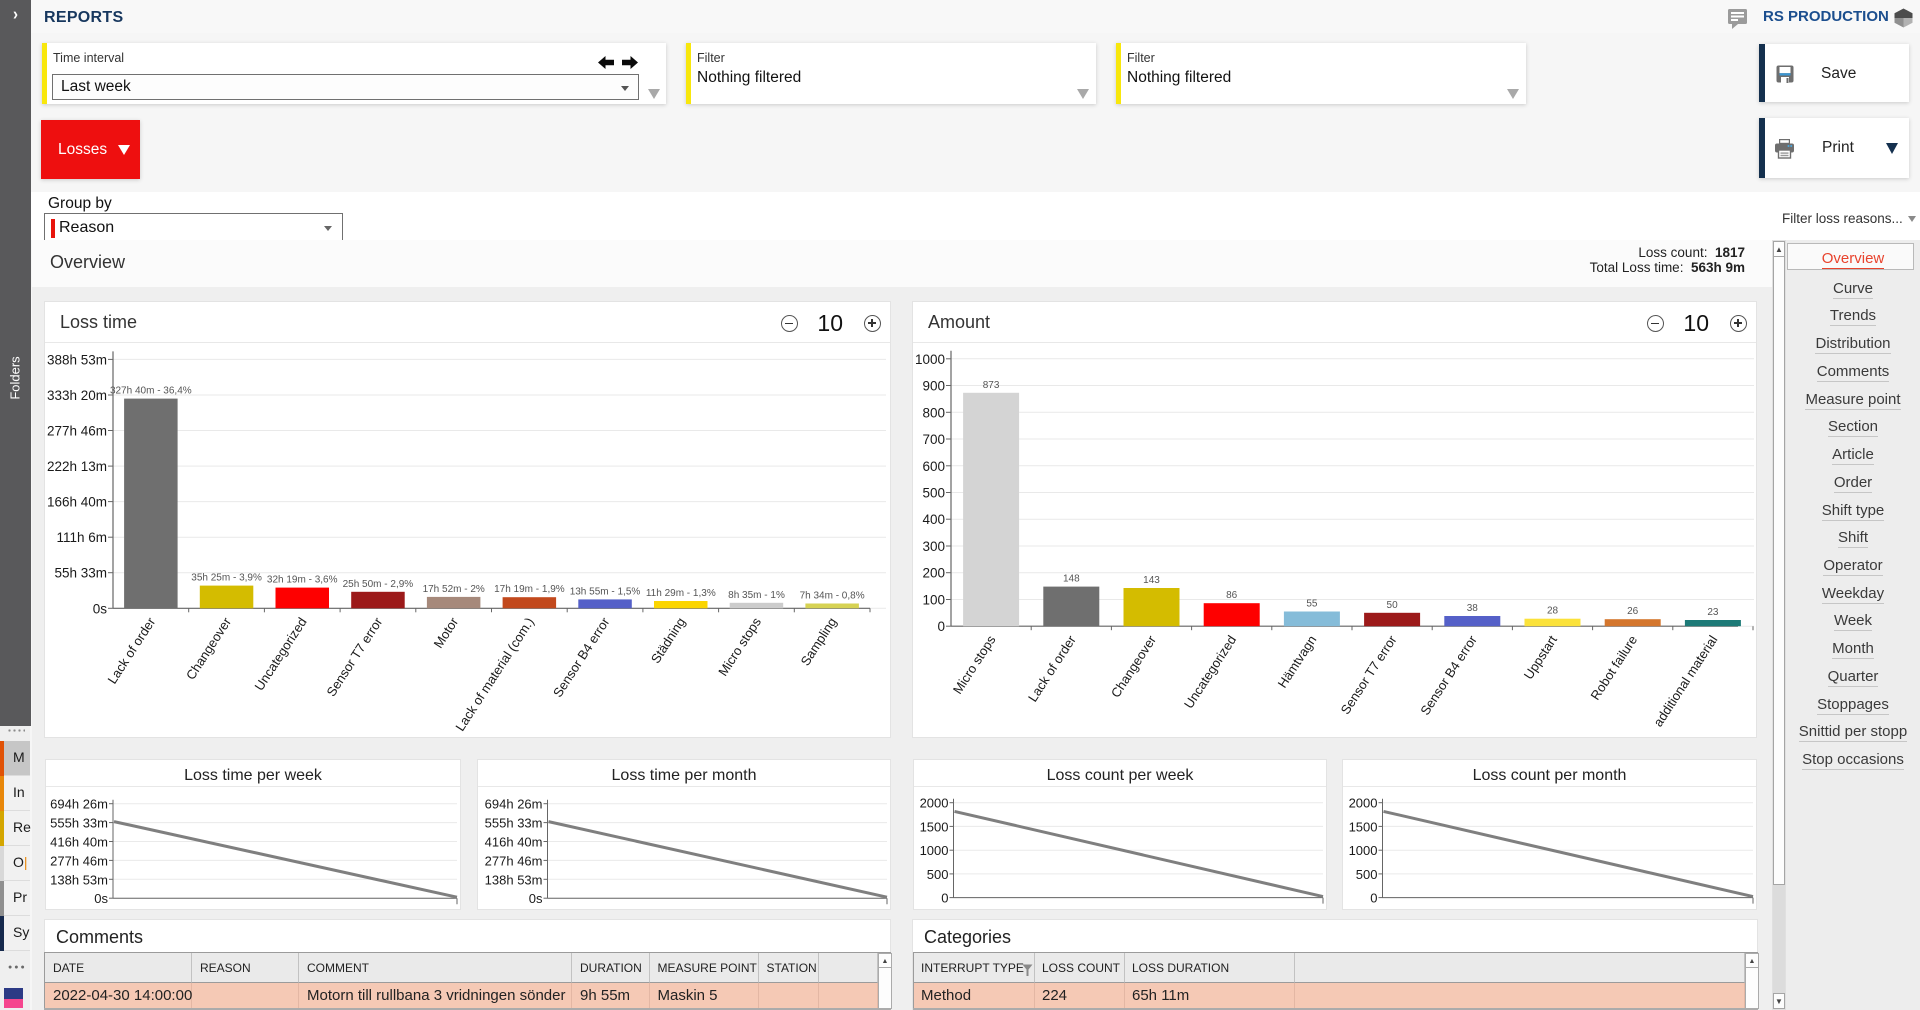 This screenshot has width=1920, height=1010. What do you see at coordinates (1473, 608) in the screenshot?
I see `svg-text: 38` at bounding box center [1473, 608].